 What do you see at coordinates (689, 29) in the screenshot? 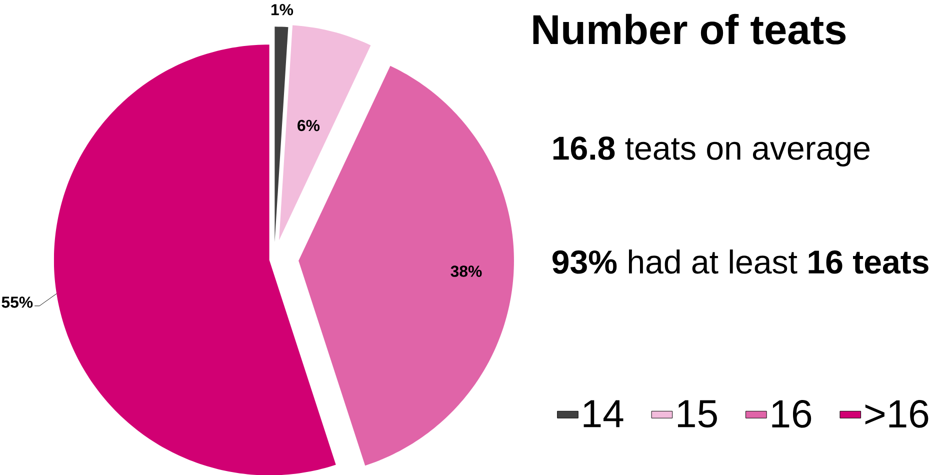
I see `chart-title: Number of teats` at bounding box center [689, 29].